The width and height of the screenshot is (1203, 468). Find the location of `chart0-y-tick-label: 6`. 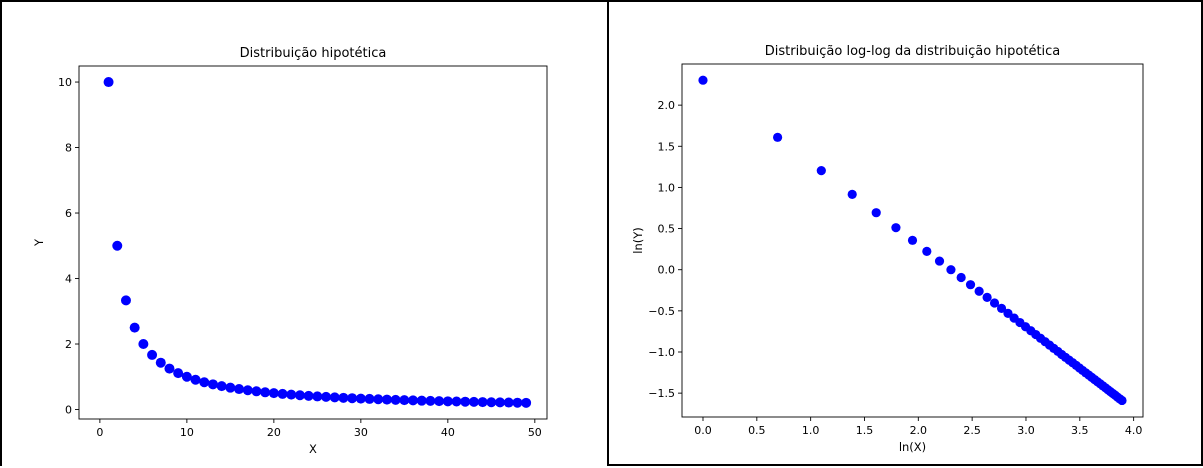

chart0-y-tick-label: 6 is located at coordinates (68, 213).